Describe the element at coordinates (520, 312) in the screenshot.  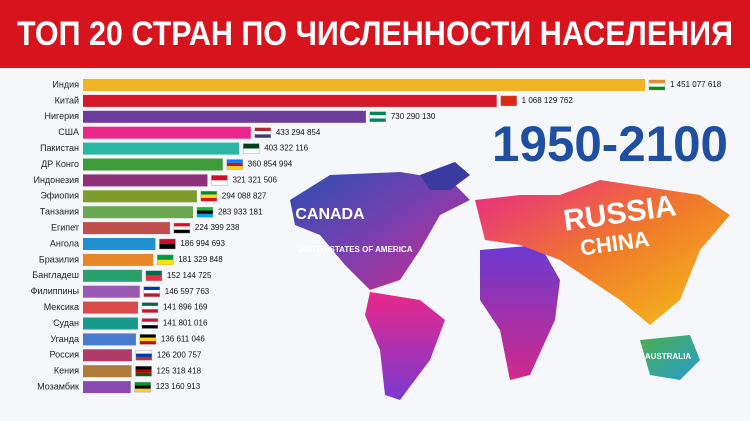
I see `map-africa` at that location.